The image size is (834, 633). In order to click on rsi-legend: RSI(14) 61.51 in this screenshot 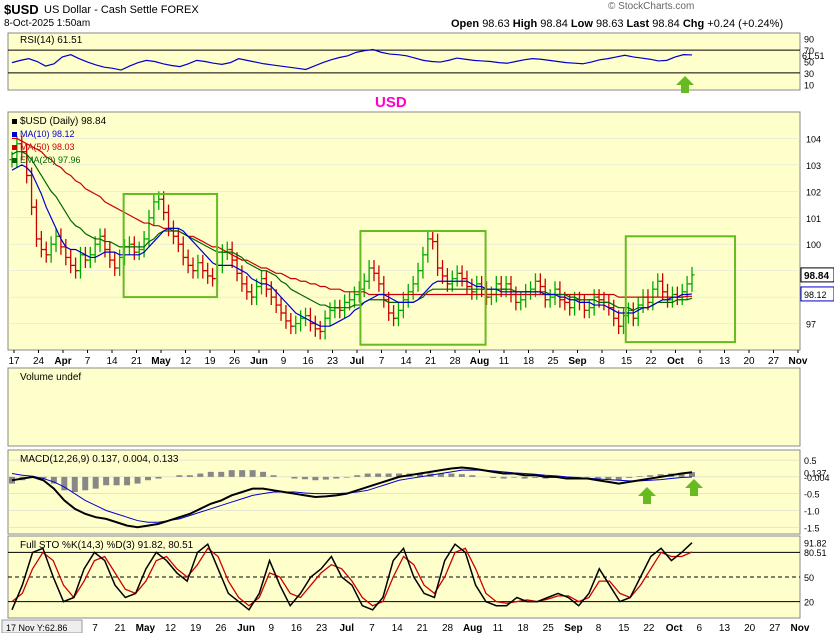, I will do `click(51, 40)`.